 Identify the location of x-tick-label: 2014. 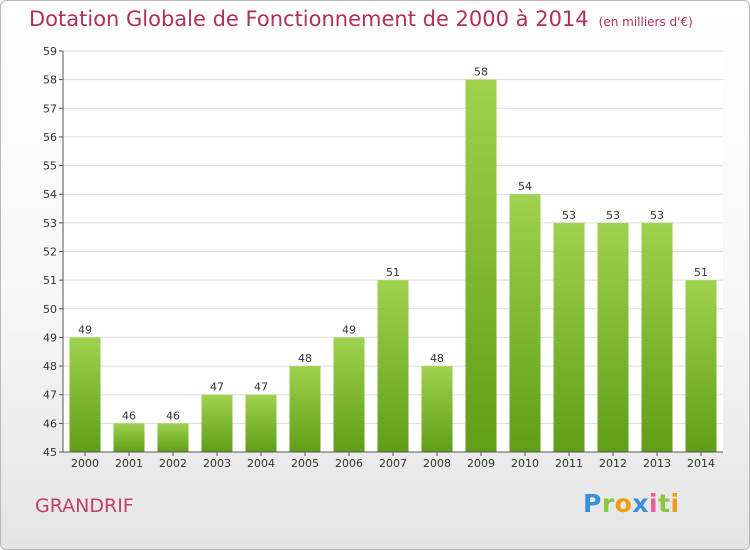
(701, 463).